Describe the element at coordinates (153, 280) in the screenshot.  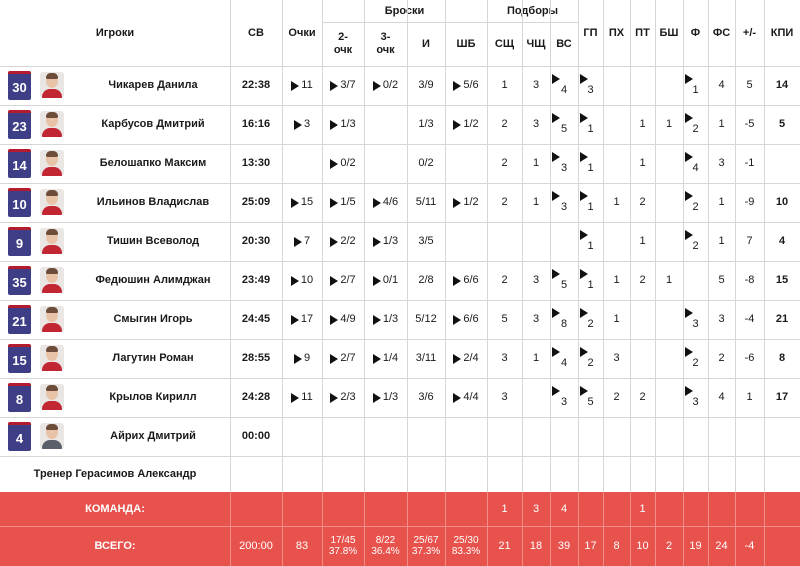
I see `player-name: Федюшин Алимджан` at that location.